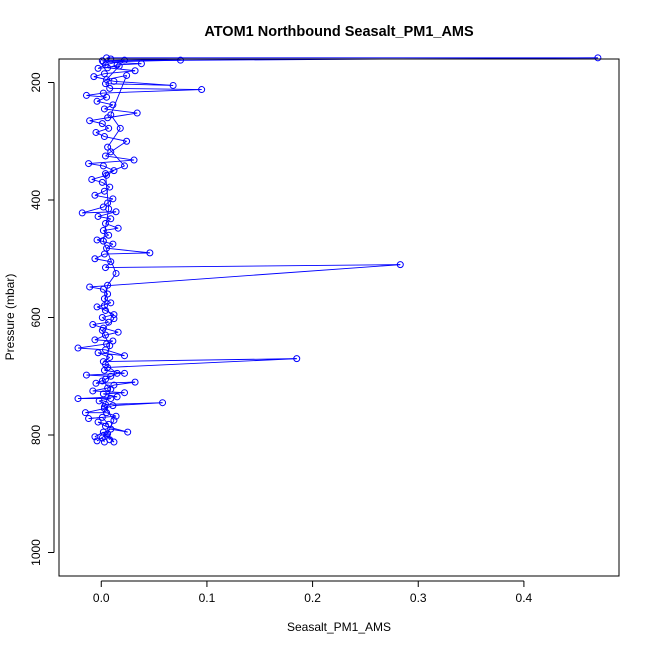 The height and width of the screenshot is (650, 650). I want to click on y-tick-label: 600, so click(36, 317).